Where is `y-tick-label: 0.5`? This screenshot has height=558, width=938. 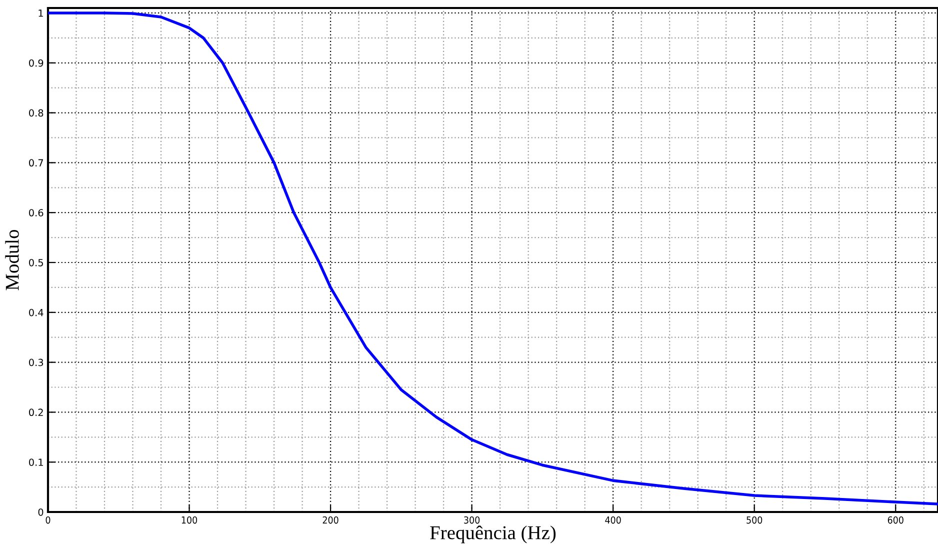
y-tick-label: 0.5 is located at coordinates (36, 262).